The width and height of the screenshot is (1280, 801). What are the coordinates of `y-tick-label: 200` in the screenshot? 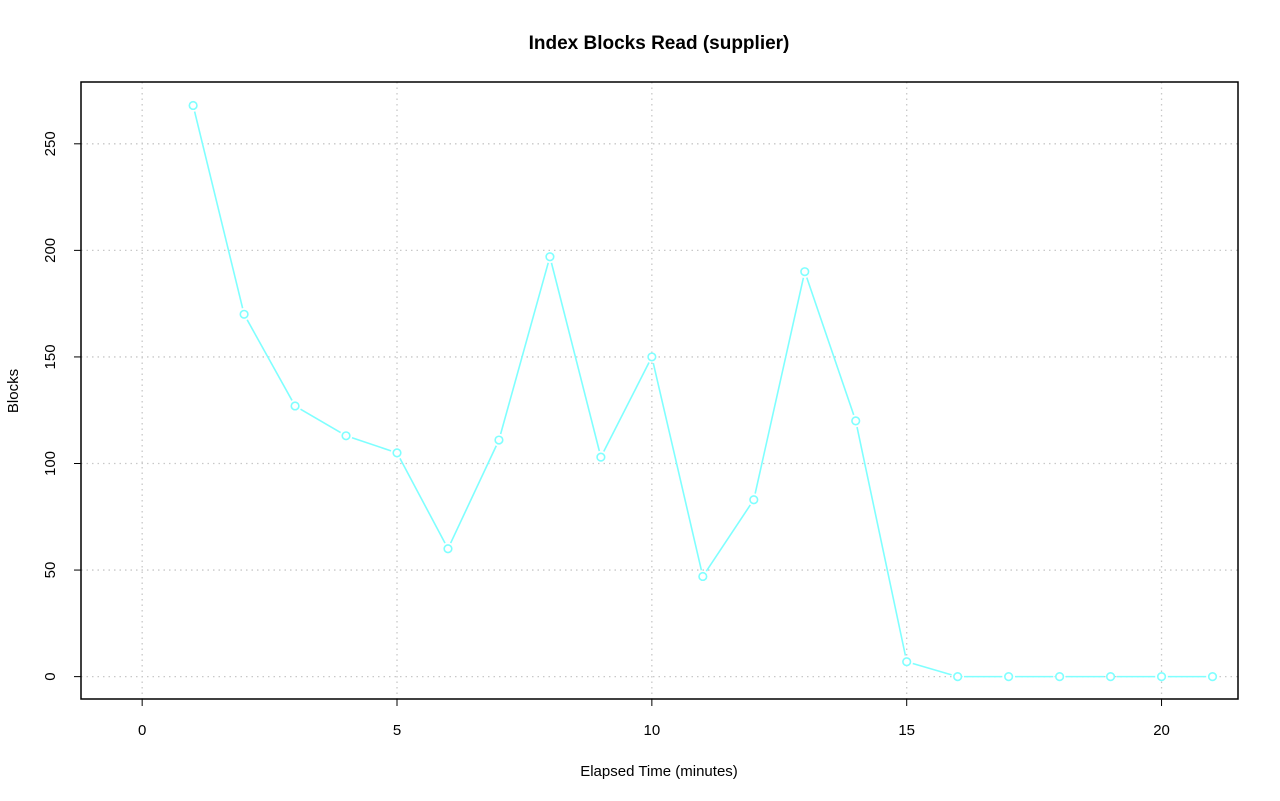 It's located at (50, 250).